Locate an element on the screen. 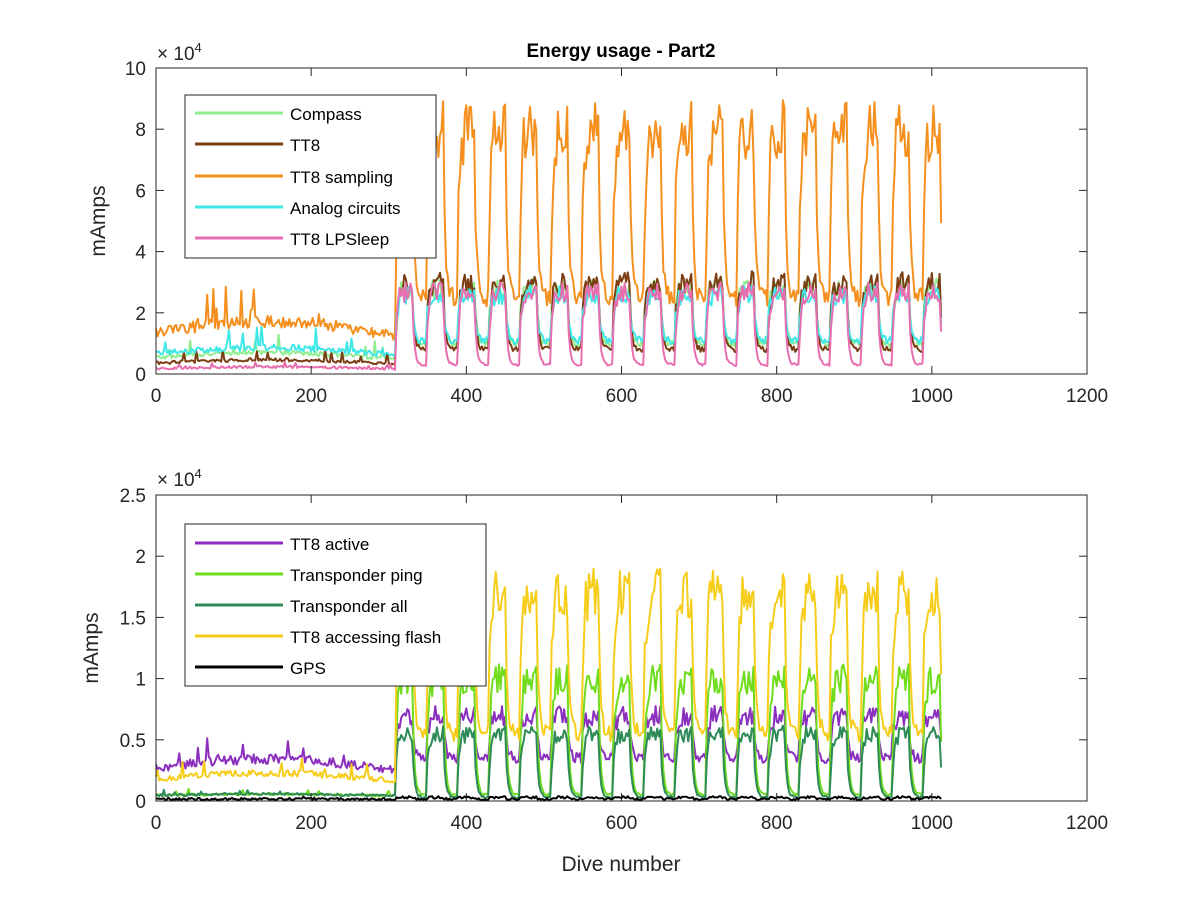  top-y-tick-label: 6 is located at coordinates (140, 191).